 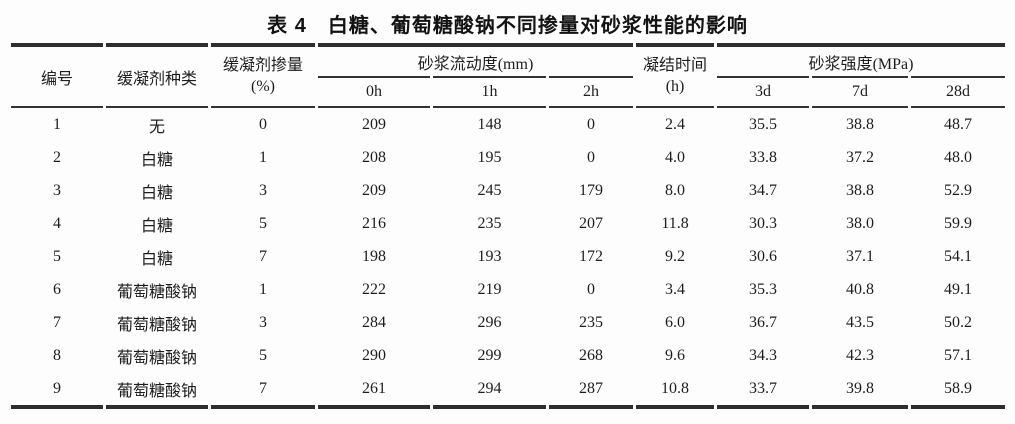 I want to click on cell-strength-28d: 58.9, so click(x=958, y=390).